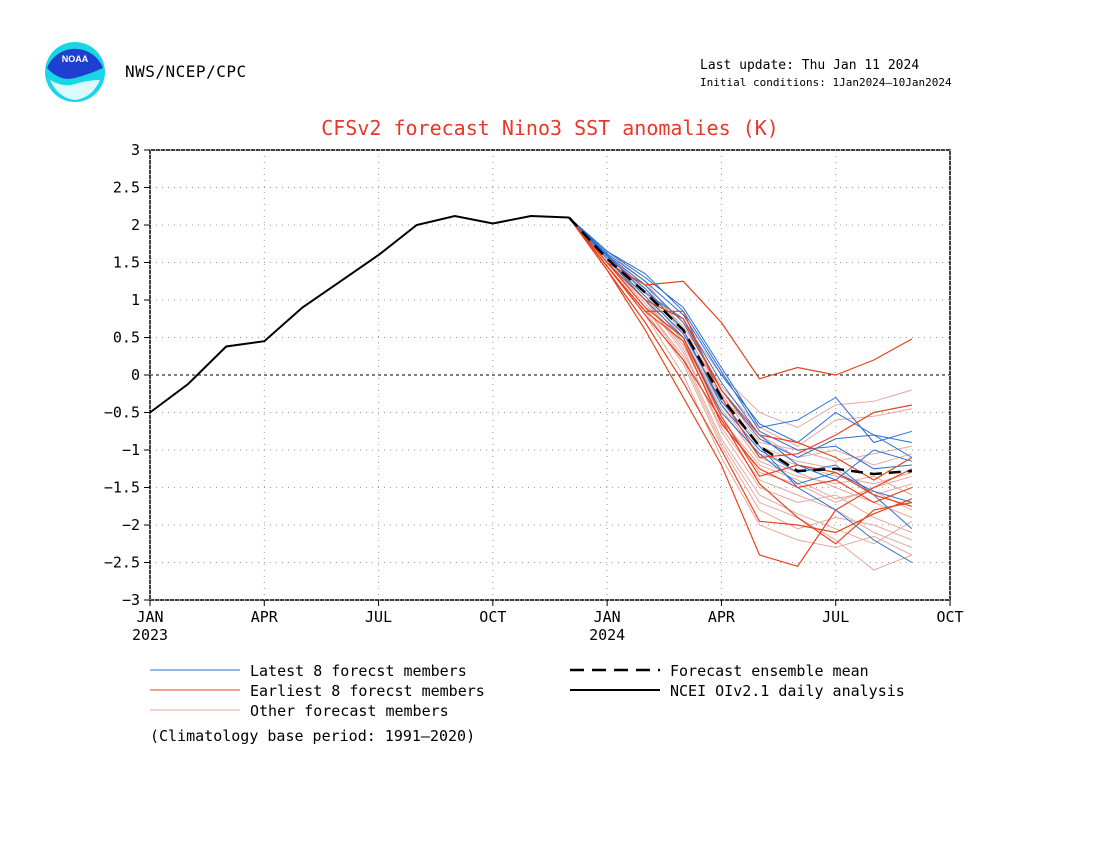  What do you see at coordinates (122, 488) in the screenshot?
I see `y-tick-label: −1.5` at bounding box center [122, 488].